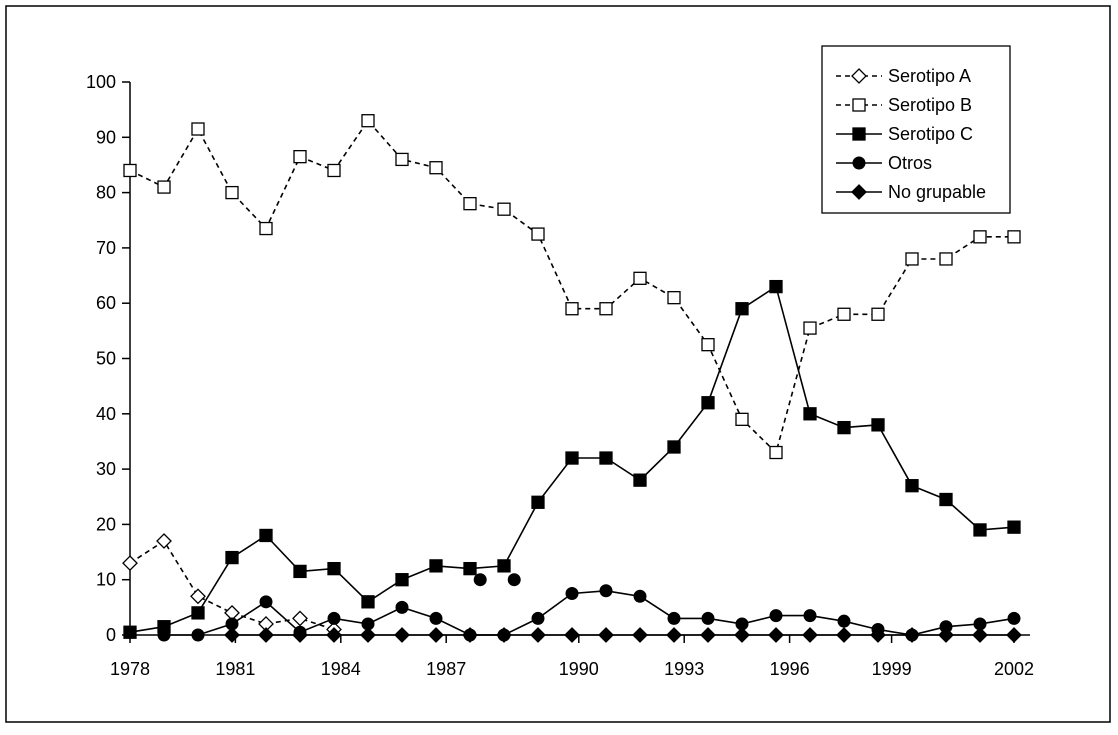  What do you see at coordinates (446, 669) in the screenshot?
I see `x-tick-label: 1987` at bounding box center [446, 669].